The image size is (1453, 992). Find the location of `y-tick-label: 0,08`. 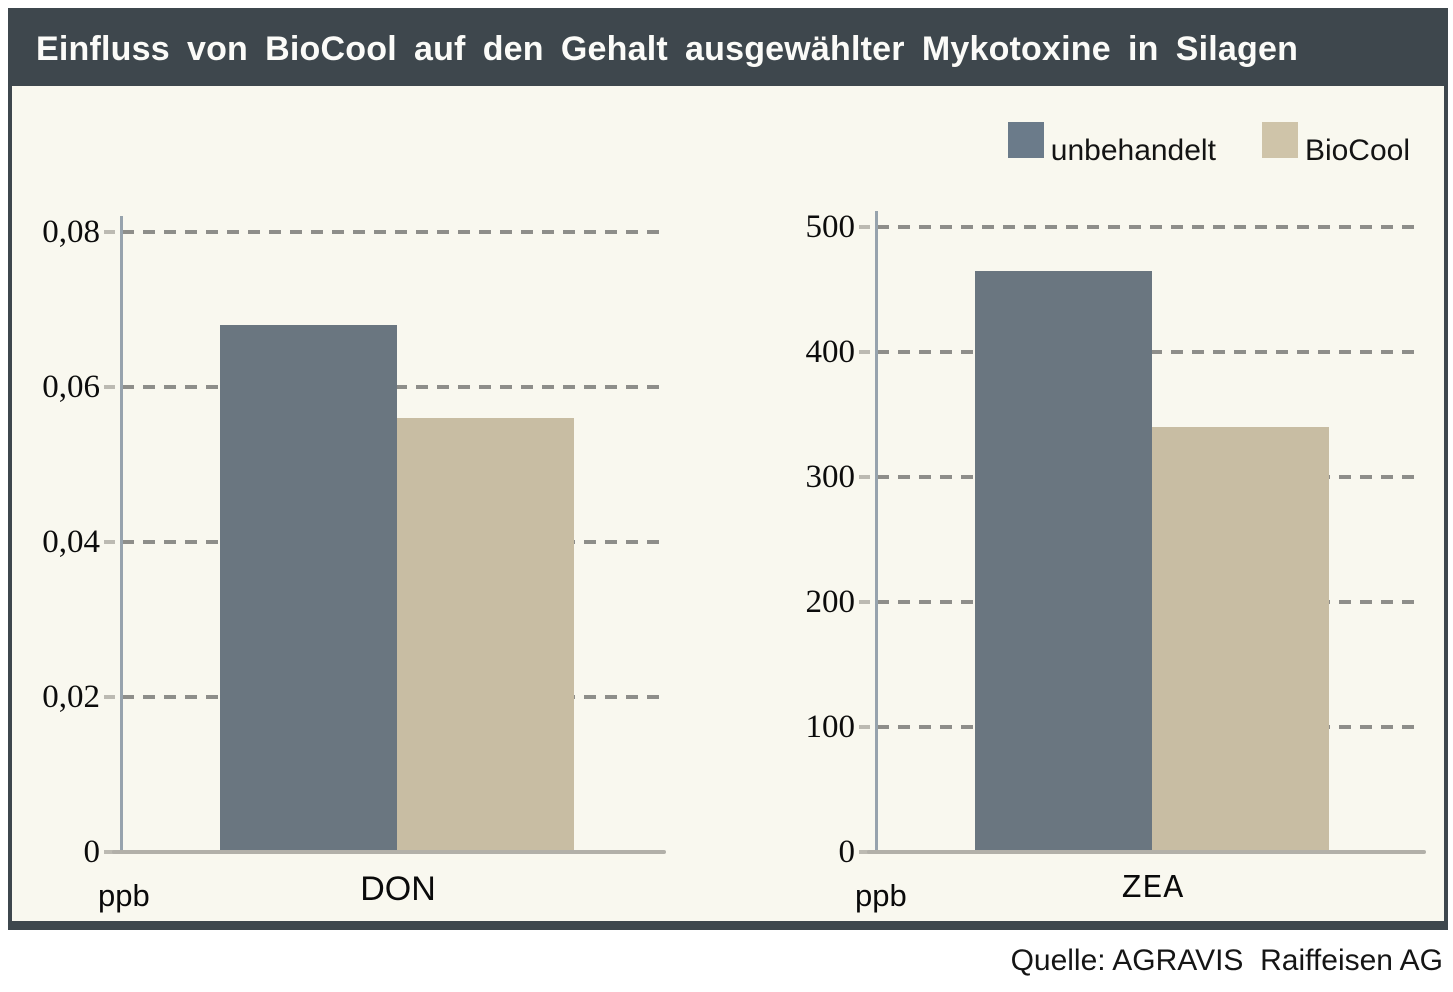

y-tick-label: 0,08 is located at coordinates (71, 232).